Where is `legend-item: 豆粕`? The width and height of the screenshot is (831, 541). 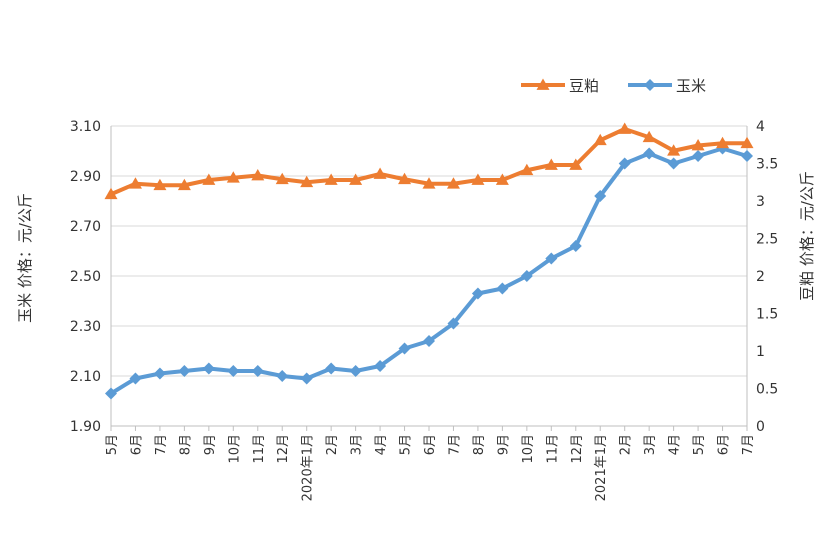
legend-item: 豆粕 is located at coordinates (560, 86).